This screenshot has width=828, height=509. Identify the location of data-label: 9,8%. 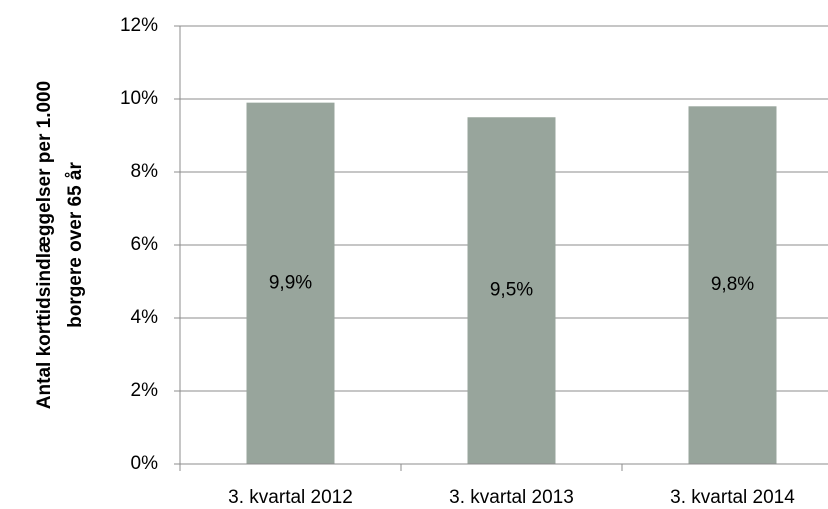
(732, 284).